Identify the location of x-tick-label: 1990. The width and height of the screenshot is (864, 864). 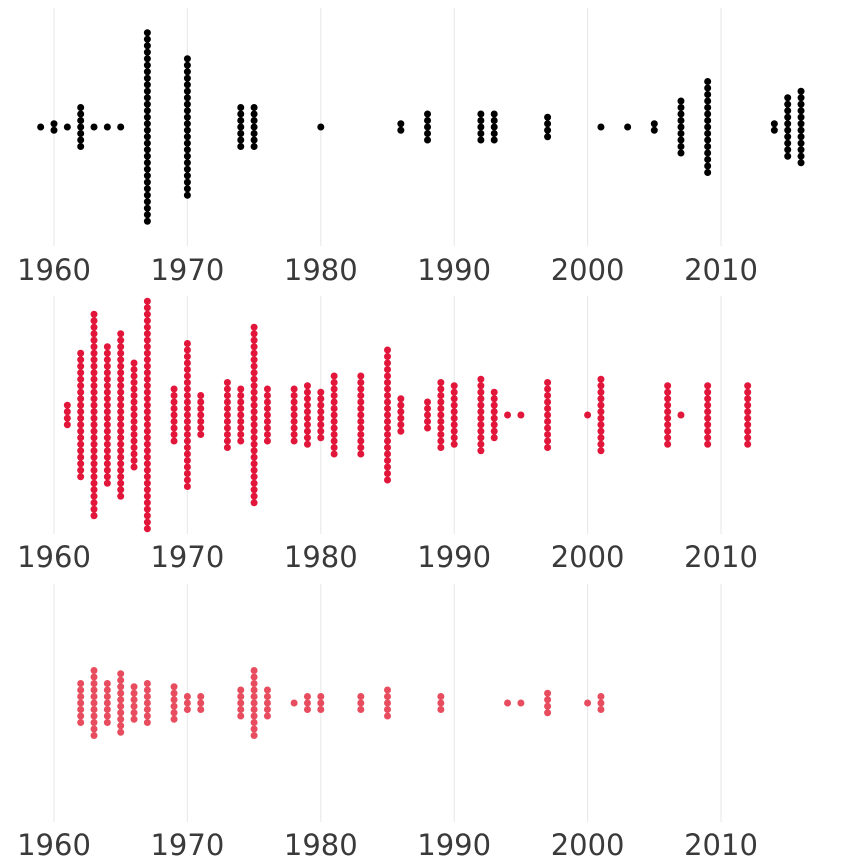
(454, 845).